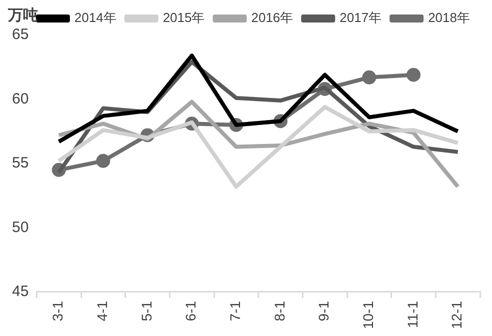 The height and width of the screenshot is (336, 492). I want to click on legend-label: 2017年, so click(361, 18).